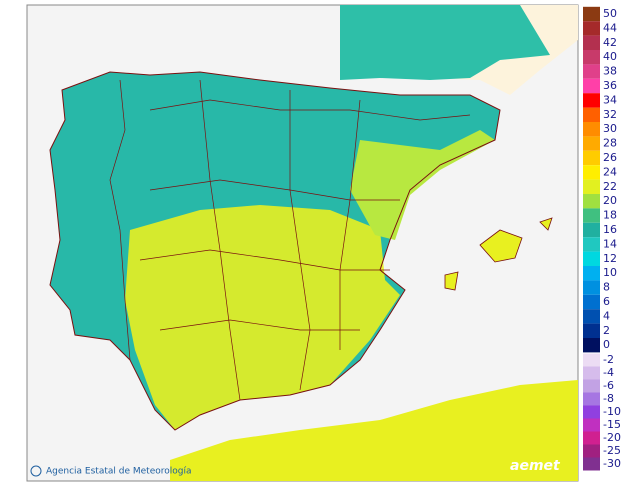  What do you see at coordinates (610, 27) in the screenshot?
I see `legend-label: 44` at bounding box center [610, 27].